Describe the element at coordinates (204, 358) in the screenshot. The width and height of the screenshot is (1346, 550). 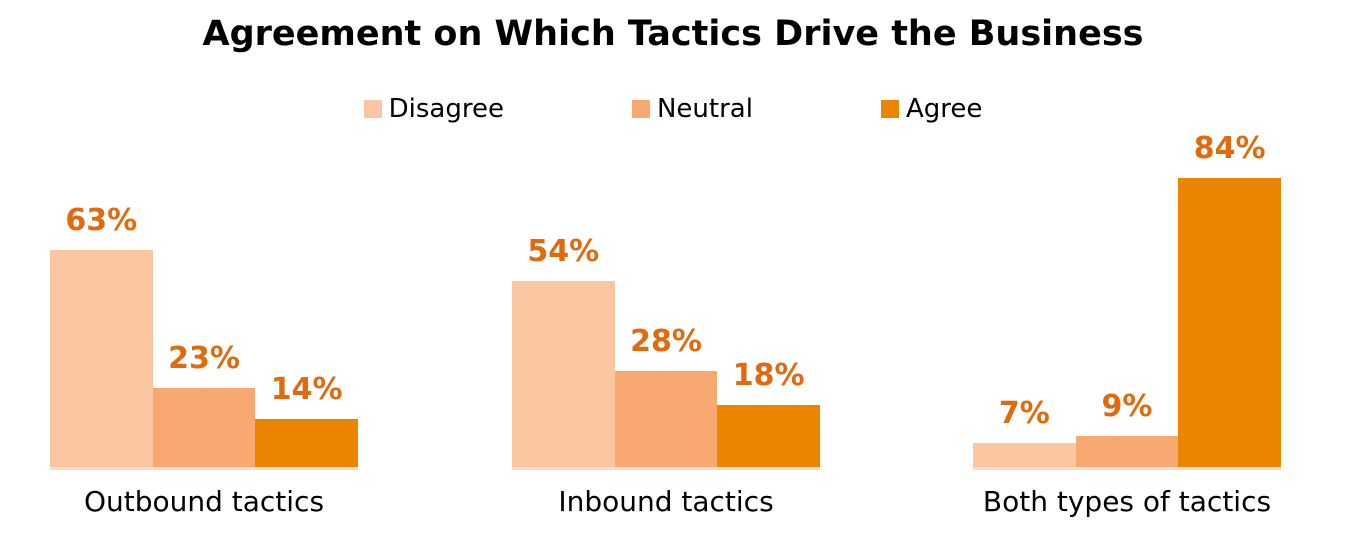
I see `data-label-neutral-outbound-tactics: 23%` at that location.